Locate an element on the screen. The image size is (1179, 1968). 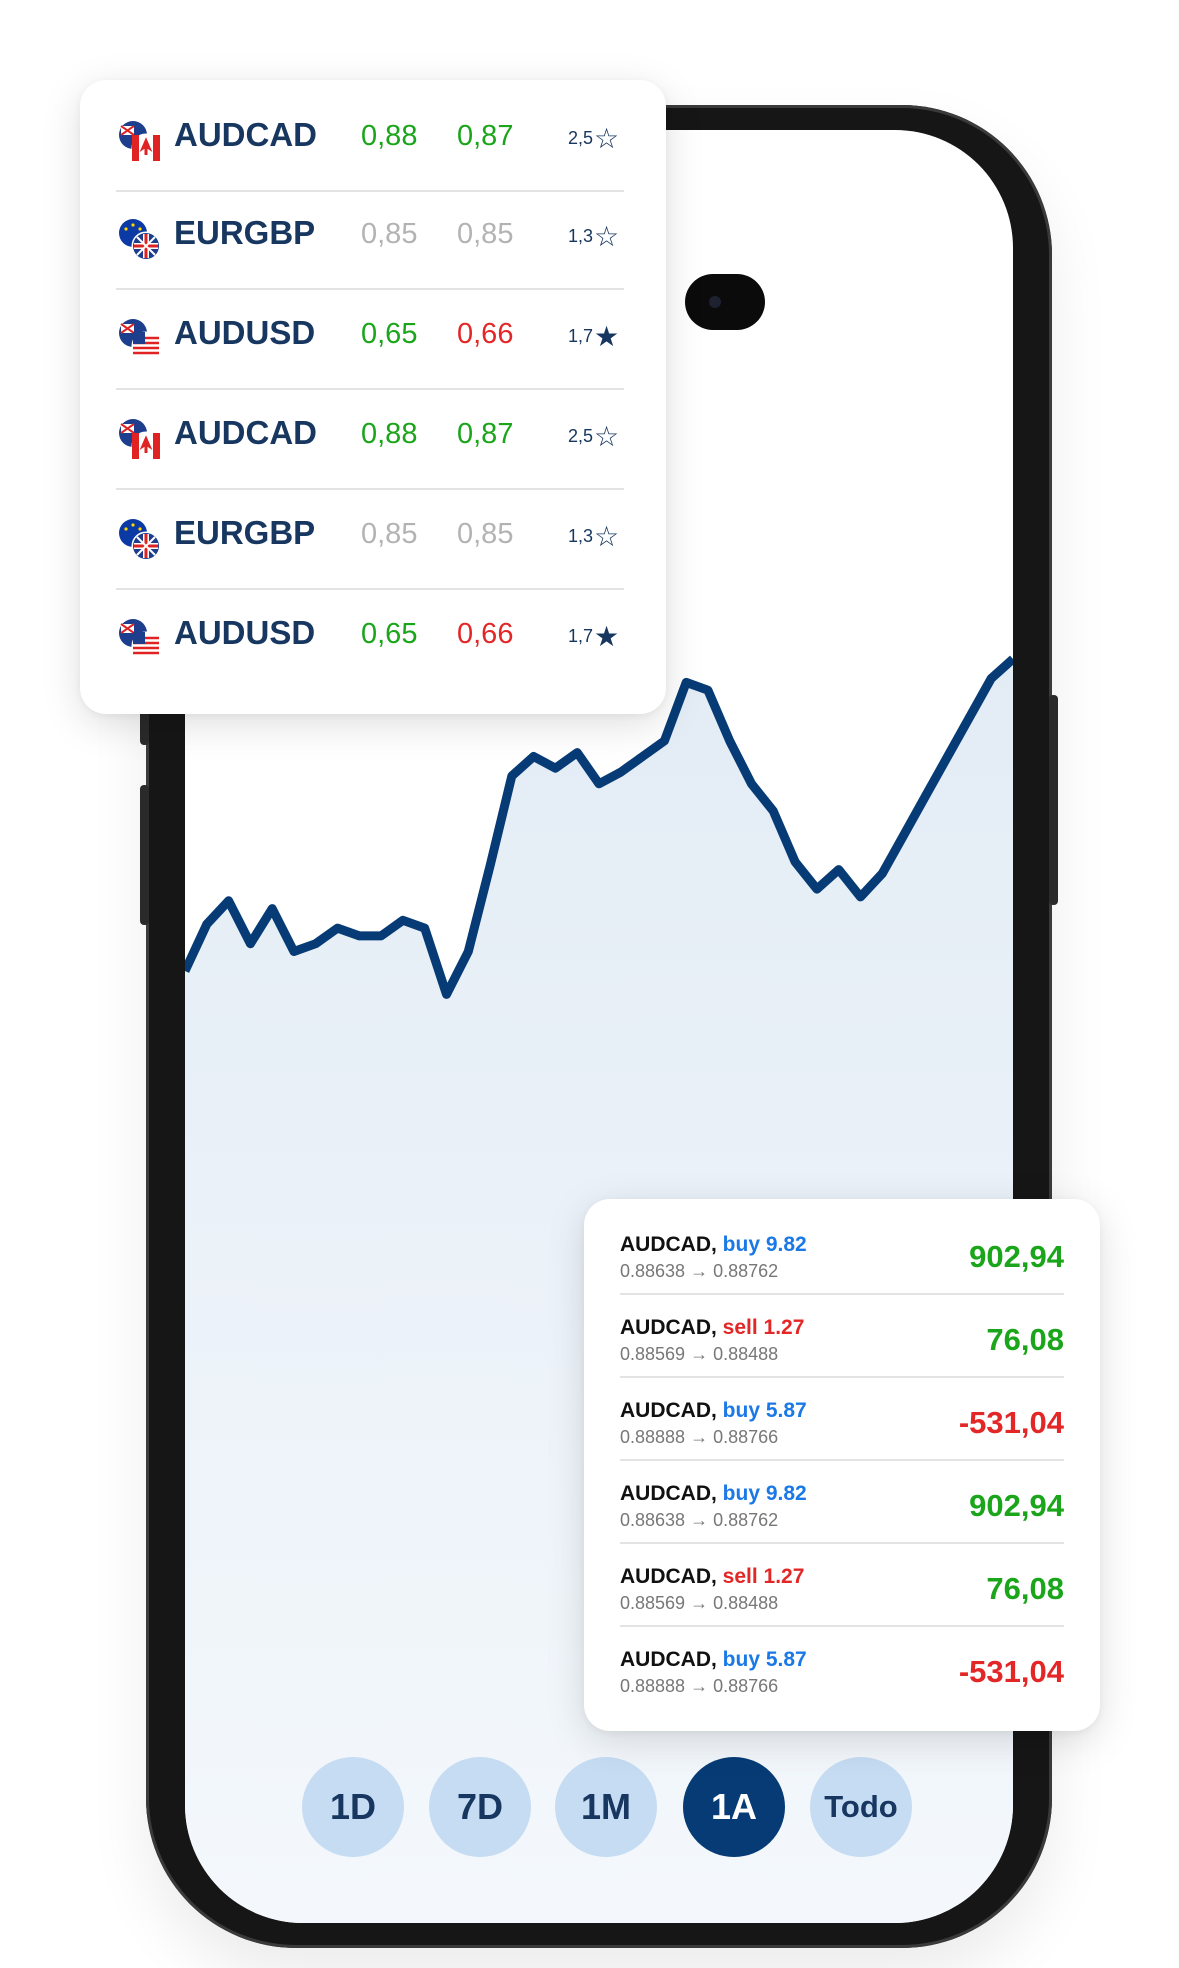
range-7d-button: 7D is located at coordinates (480, 1807).